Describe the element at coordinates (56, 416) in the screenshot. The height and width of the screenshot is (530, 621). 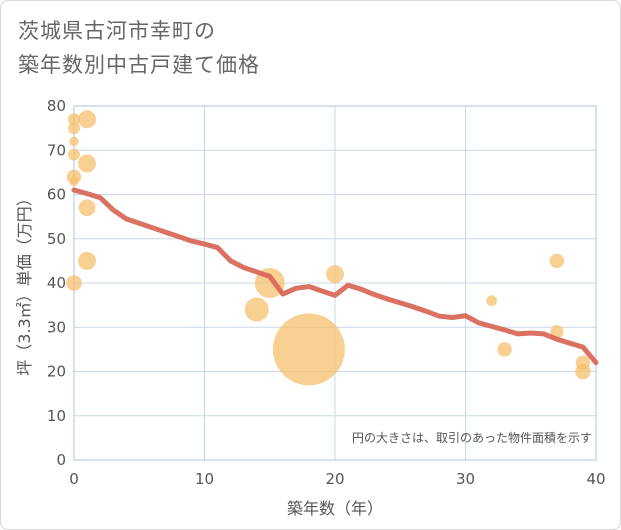
I see `y-tick-label-10: 10` at that location.